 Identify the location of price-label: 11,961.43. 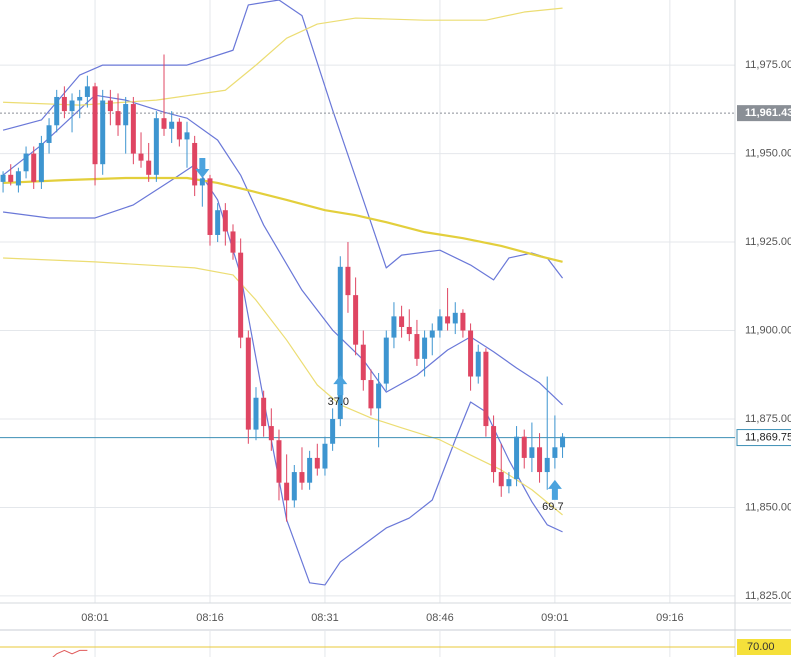
(768, 113).